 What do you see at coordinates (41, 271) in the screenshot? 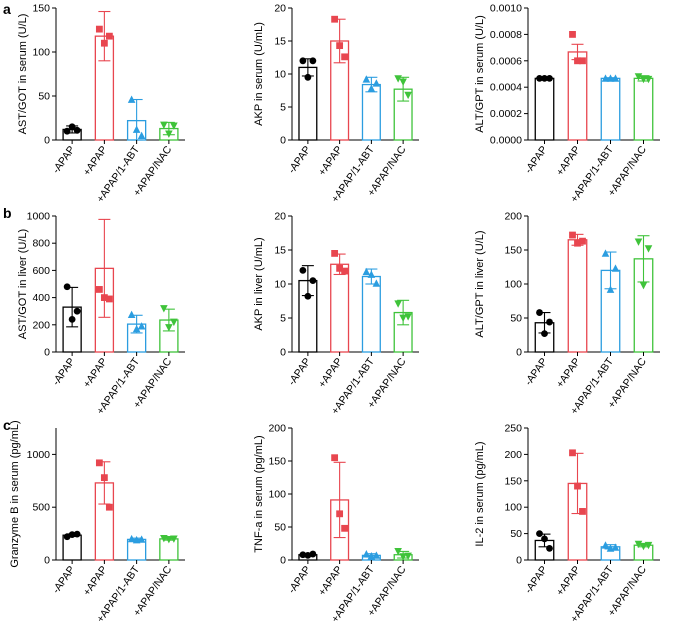
I see `y-tick-label: 600` at bounding box center [41, 271].